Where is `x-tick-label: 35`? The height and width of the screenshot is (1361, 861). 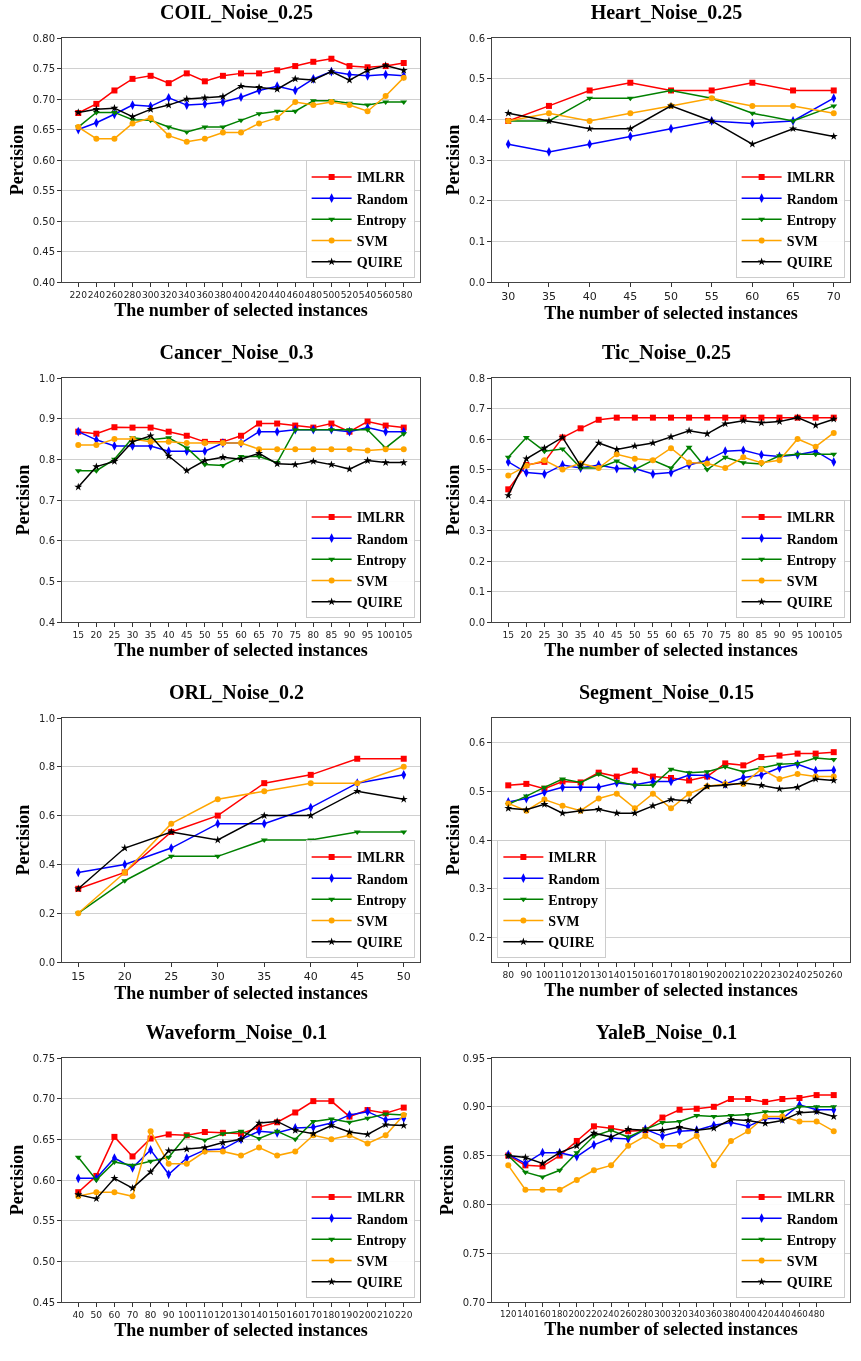 x-tick-label: 35 is located at coordinates (580, 634).